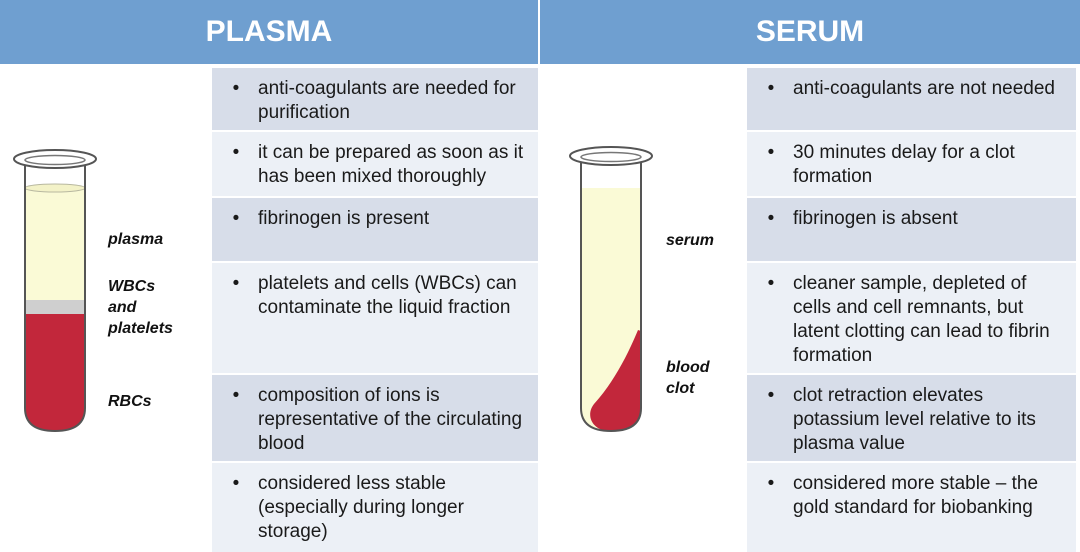  Describe the element at coordinates (140, 328) in the screenshot. I see `label-platelets: platelets` at that location.